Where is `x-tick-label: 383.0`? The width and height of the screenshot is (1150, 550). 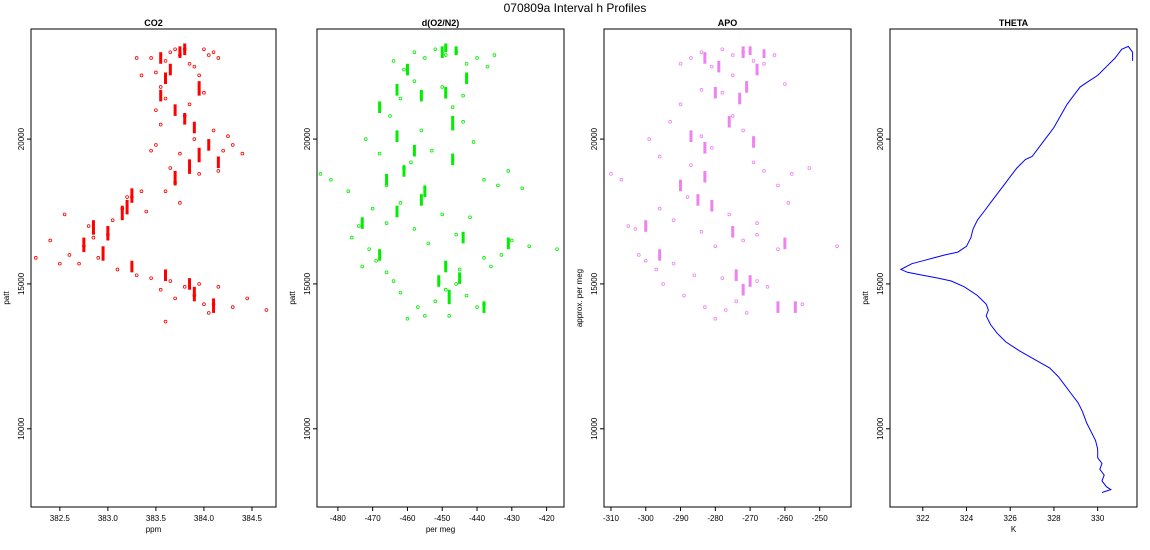 x-tick-label: 383.0 is located at coordinates (108, 518).